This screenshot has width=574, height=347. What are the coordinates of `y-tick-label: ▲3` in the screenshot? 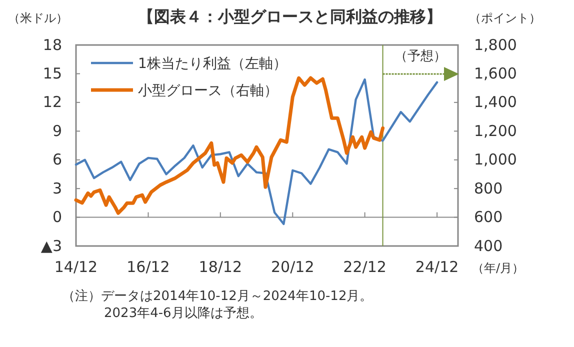 It's located at (51, 245).